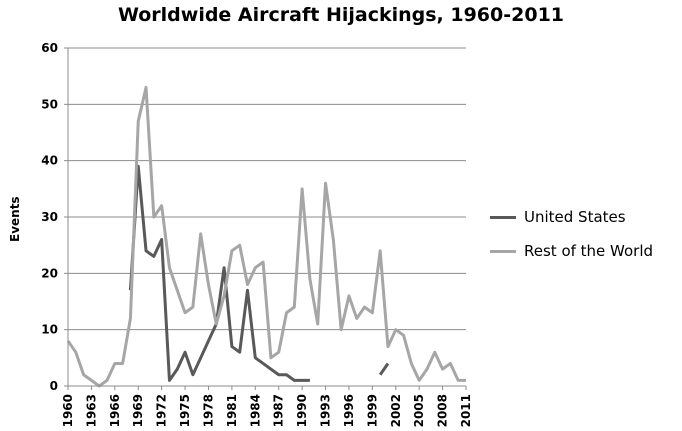 The width and height of the screenshot is (682, 431). I want to click on legend-item-rest-of-the-world: Rest of the World, so click(571, 251).